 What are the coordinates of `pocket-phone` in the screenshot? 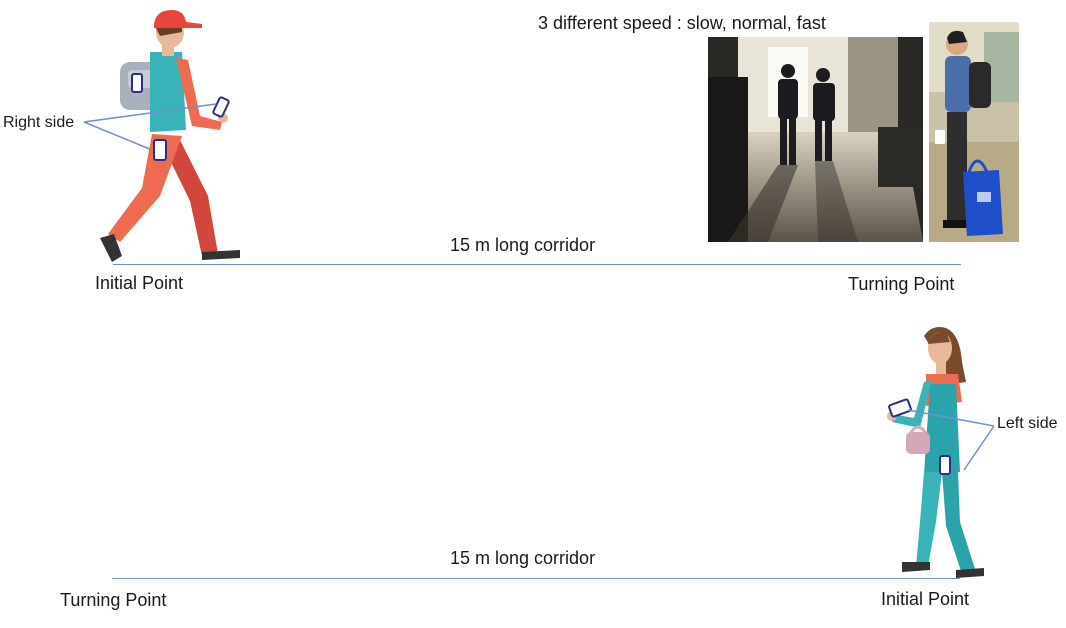 It's located at (160, 150).